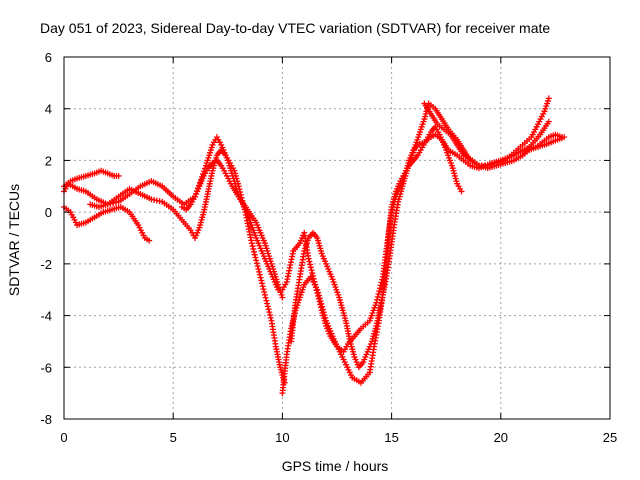 Image resolution: width=640 pixels, height=480 pixels. I want to click on y-axis-label: SDTVAR / TECUs, so click(14, 240).